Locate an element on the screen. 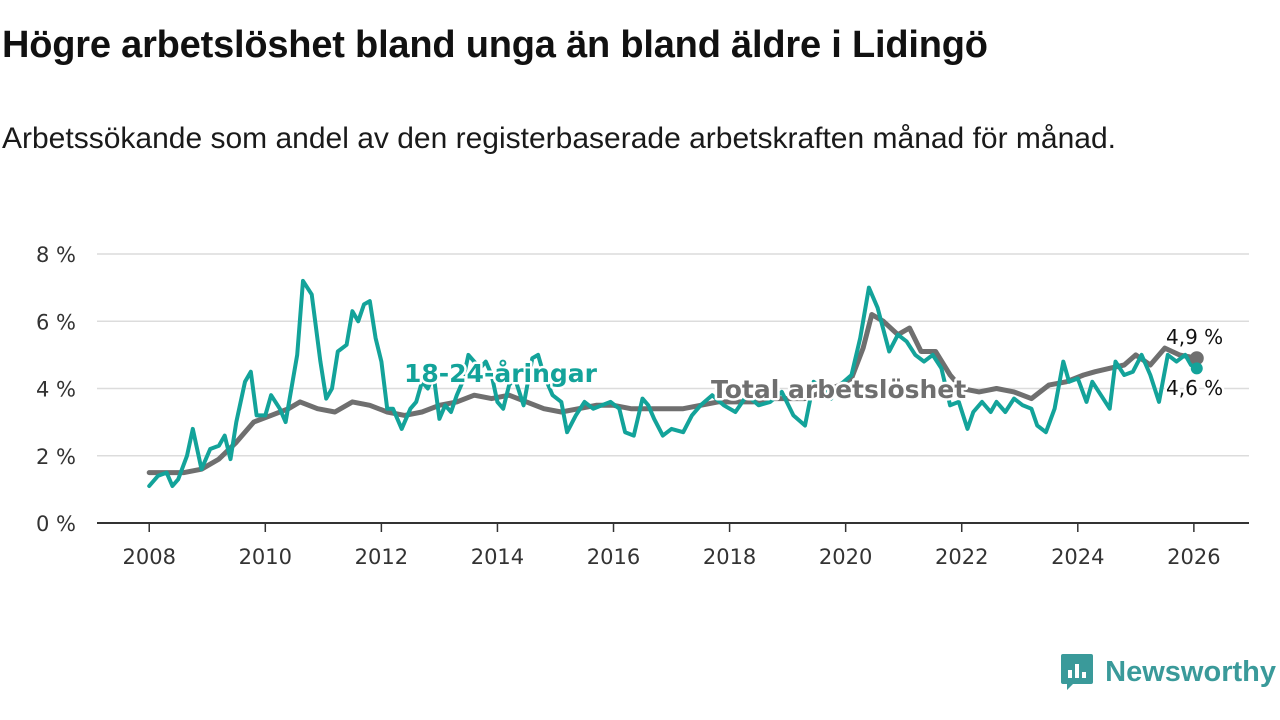 This screenshot has height=720, width=1280. chart-logo-icon is located at coordinates (1077, 672).